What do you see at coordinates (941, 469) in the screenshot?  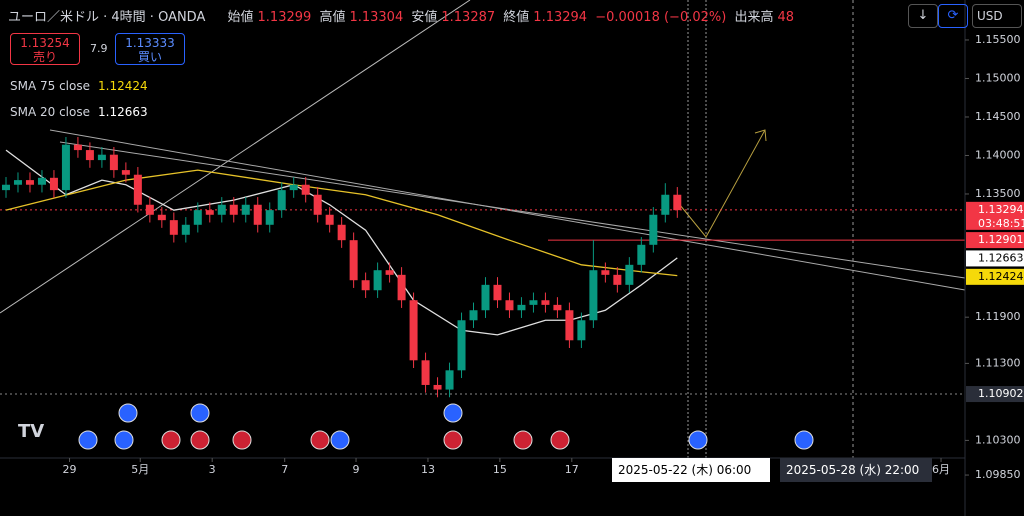 I see `x-tick-label: 6月` at bounding box center [941, 469].